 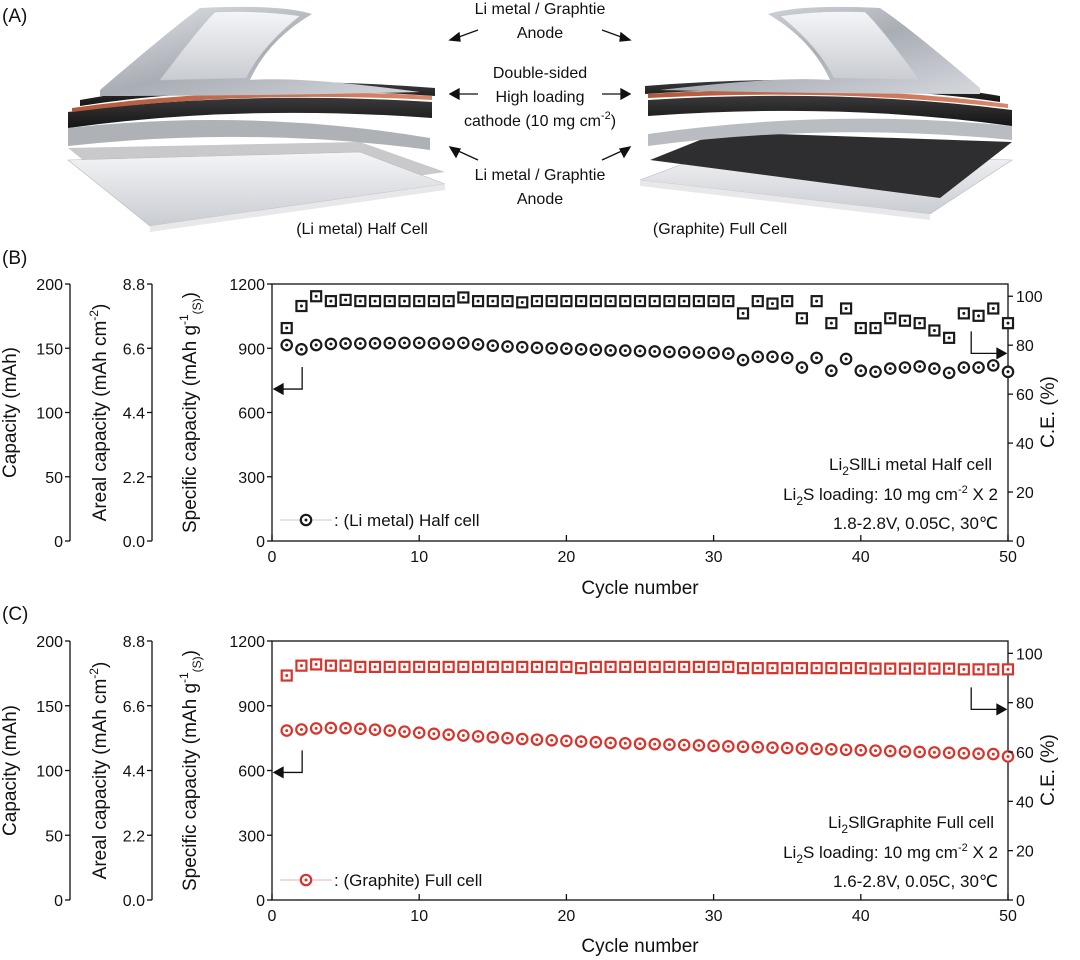 What do you see at coordinates (134, 901) in the screenshot?
I see `y-axis-1-tick-label-0: 0.0` at bounding box center [134, 901].